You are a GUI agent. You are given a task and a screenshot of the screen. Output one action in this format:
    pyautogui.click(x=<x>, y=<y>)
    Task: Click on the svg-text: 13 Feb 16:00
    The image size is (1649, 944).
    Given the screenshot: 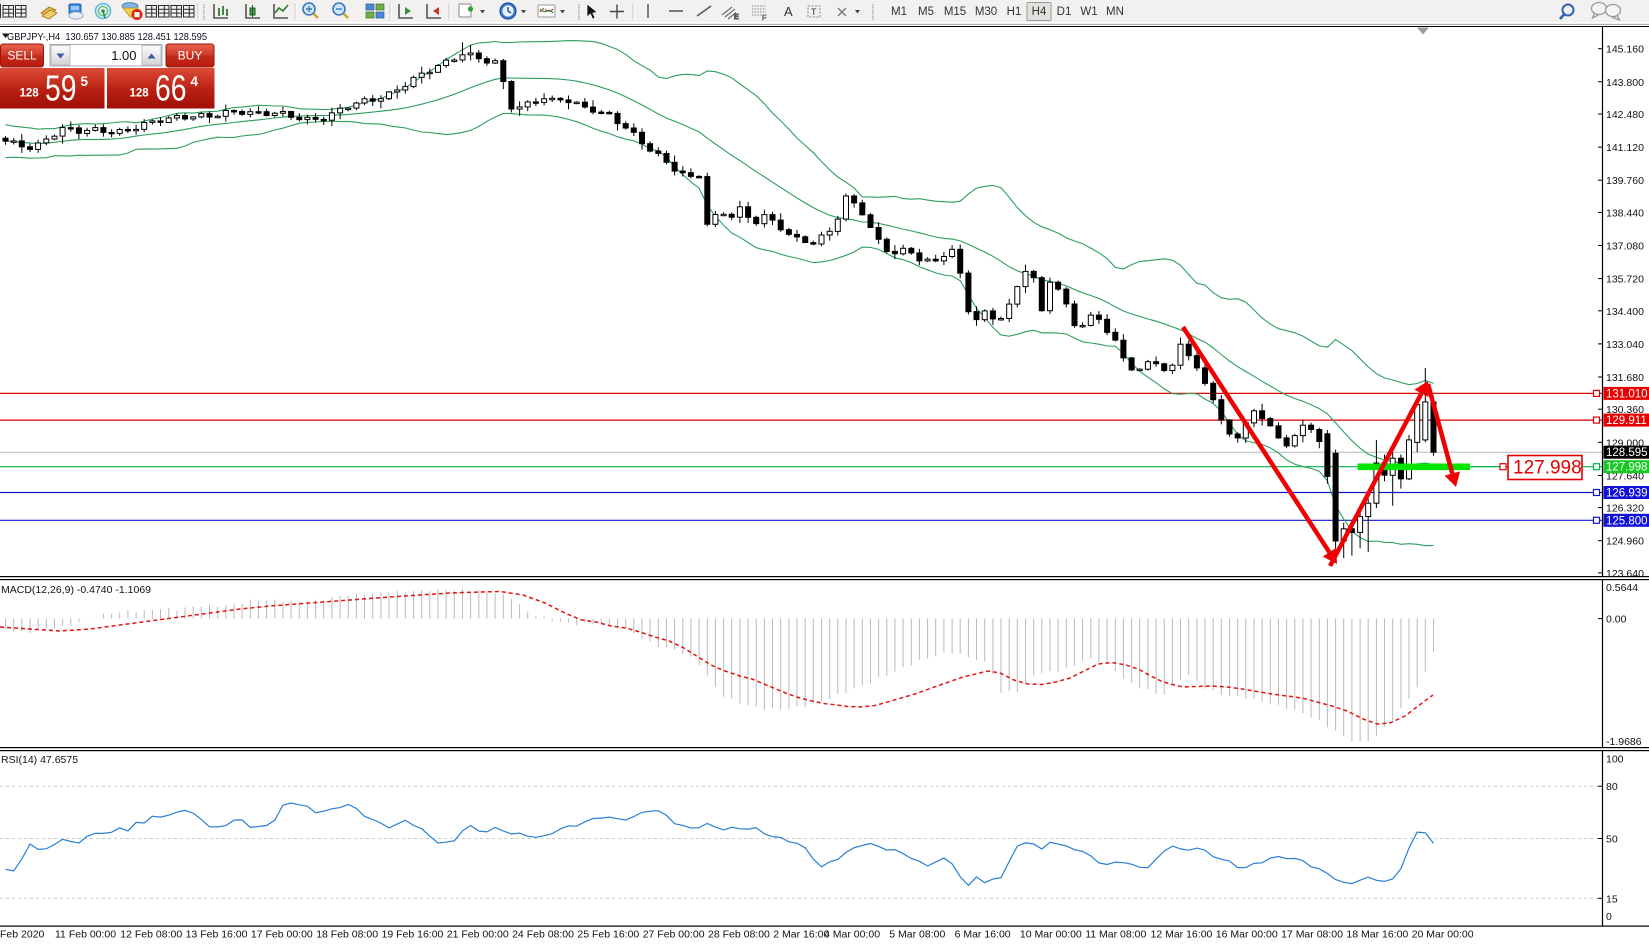 What is the action you would take?
    pyautogui.click(x=217, y=935)
    